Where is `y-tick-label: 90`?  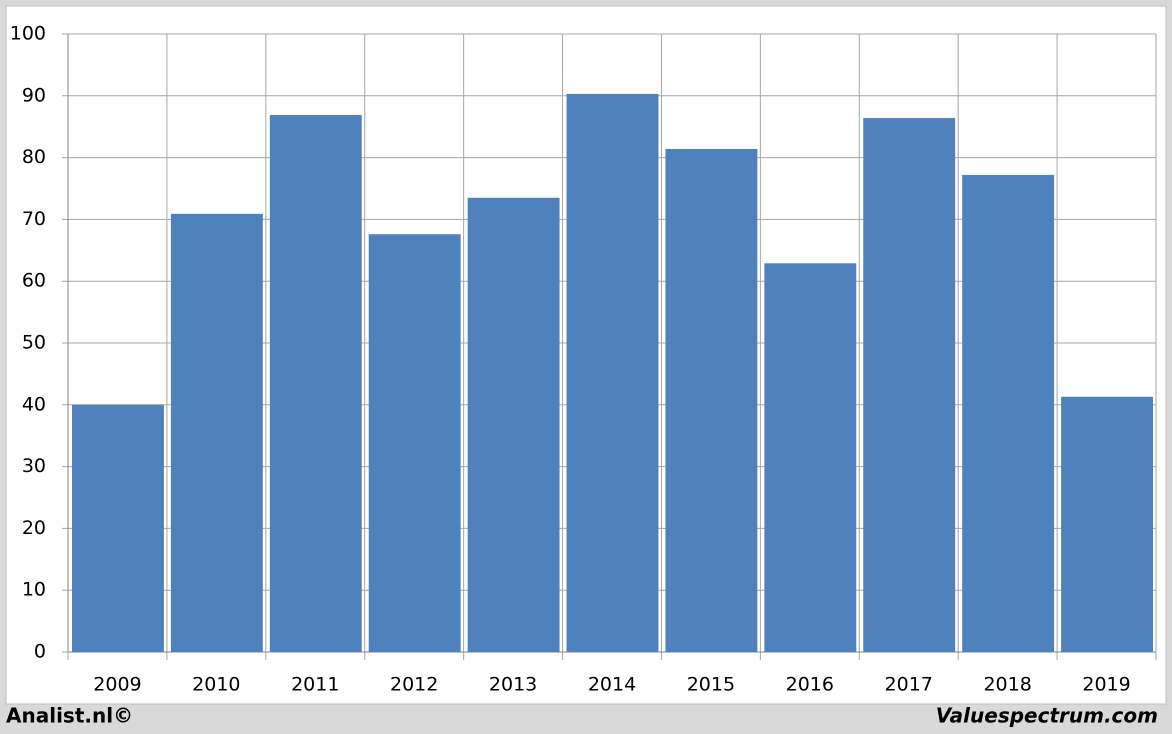
y-tick-label: 90 is located at coordinates (34, 95).